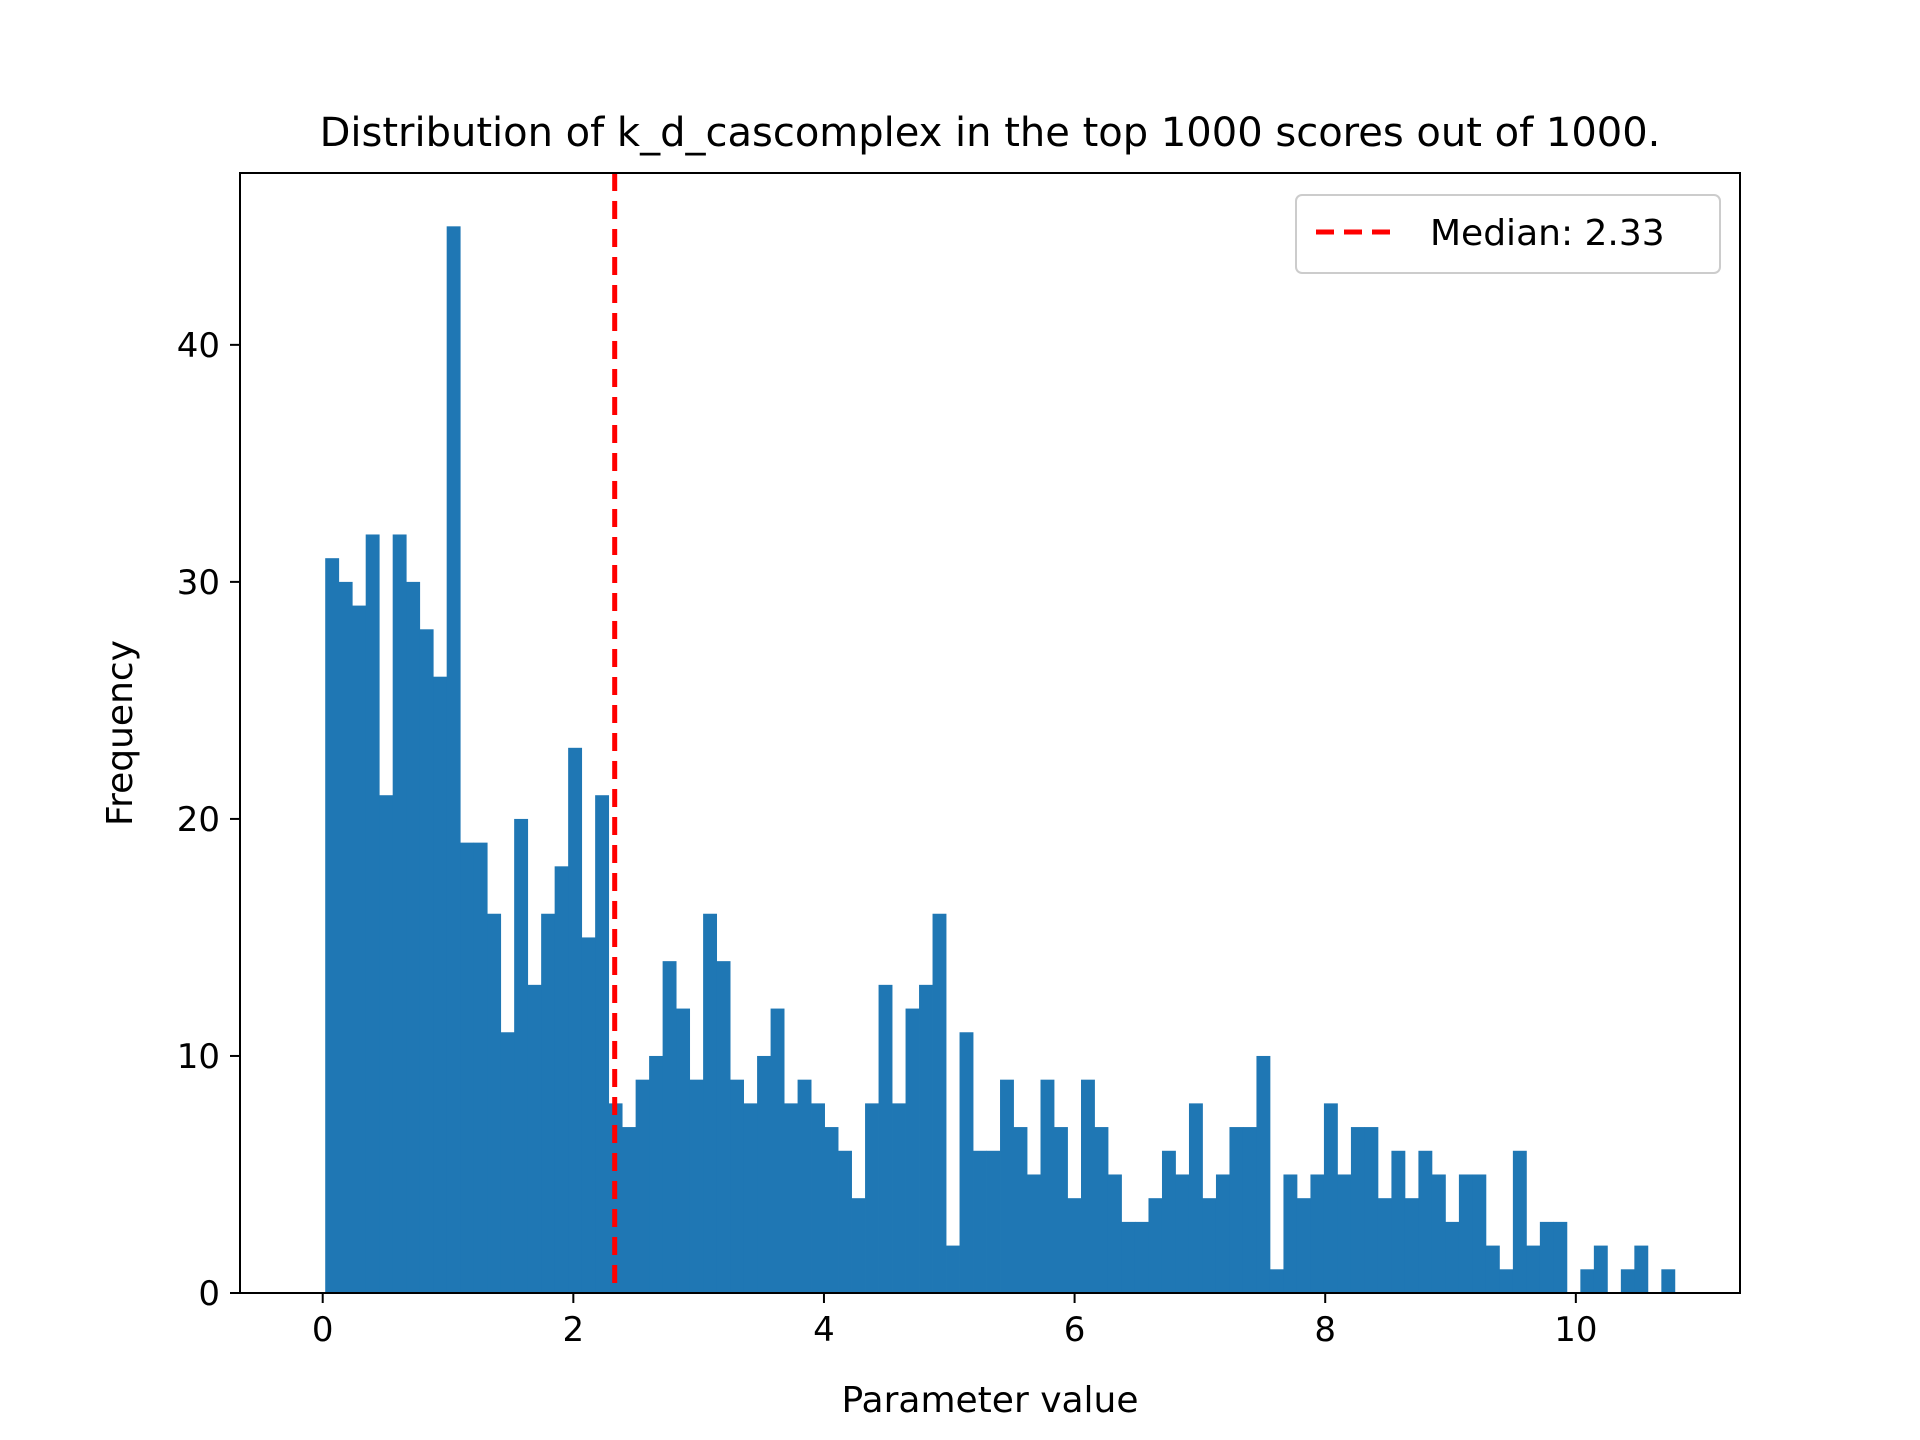 The width and height of the screenshot is (1920, 1440). What do you see at coordinates (209, 1294) in the screenshot?
I see `y-tick-label: 0` at bounding box center [209, 1294].